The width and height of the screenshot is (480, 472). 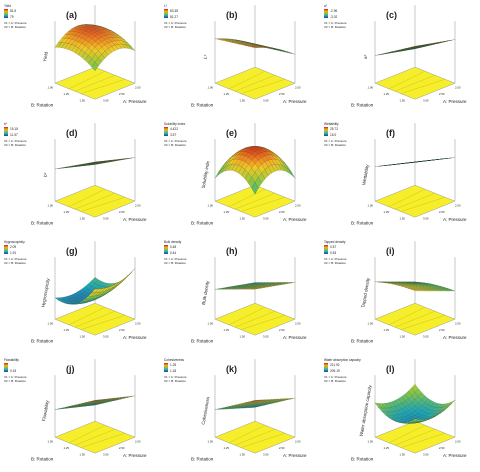 I want to click on legend-min: 1.18, so click(x=173, y=371).